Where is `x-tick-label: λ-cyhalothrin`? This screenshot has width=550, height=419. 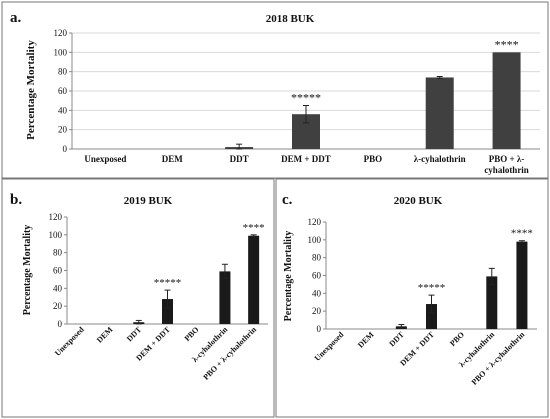 x-tick-label: λ-cyhalothrin is located at coordinates (440, 159).